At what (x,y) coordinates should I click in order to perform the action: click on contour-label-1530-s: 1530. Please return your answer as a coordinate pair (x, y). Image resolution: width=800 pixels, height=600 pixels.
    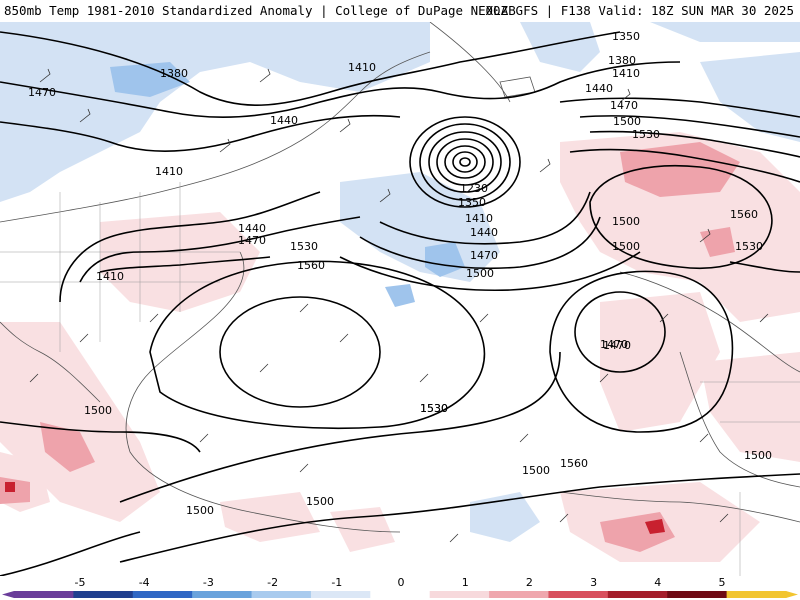
    Looking at the image, I should click on (434, 408).